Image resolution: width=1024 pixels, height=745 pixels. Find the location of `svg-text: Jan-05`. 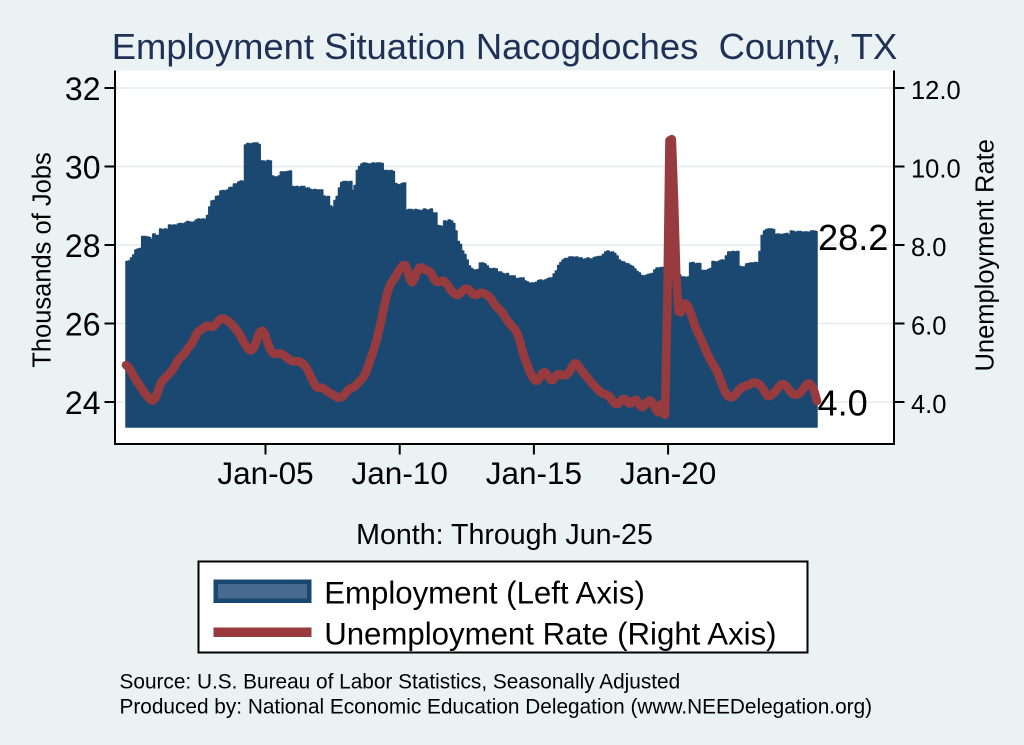

svg-text: Jan-05 is located at coordinates (265, 473).